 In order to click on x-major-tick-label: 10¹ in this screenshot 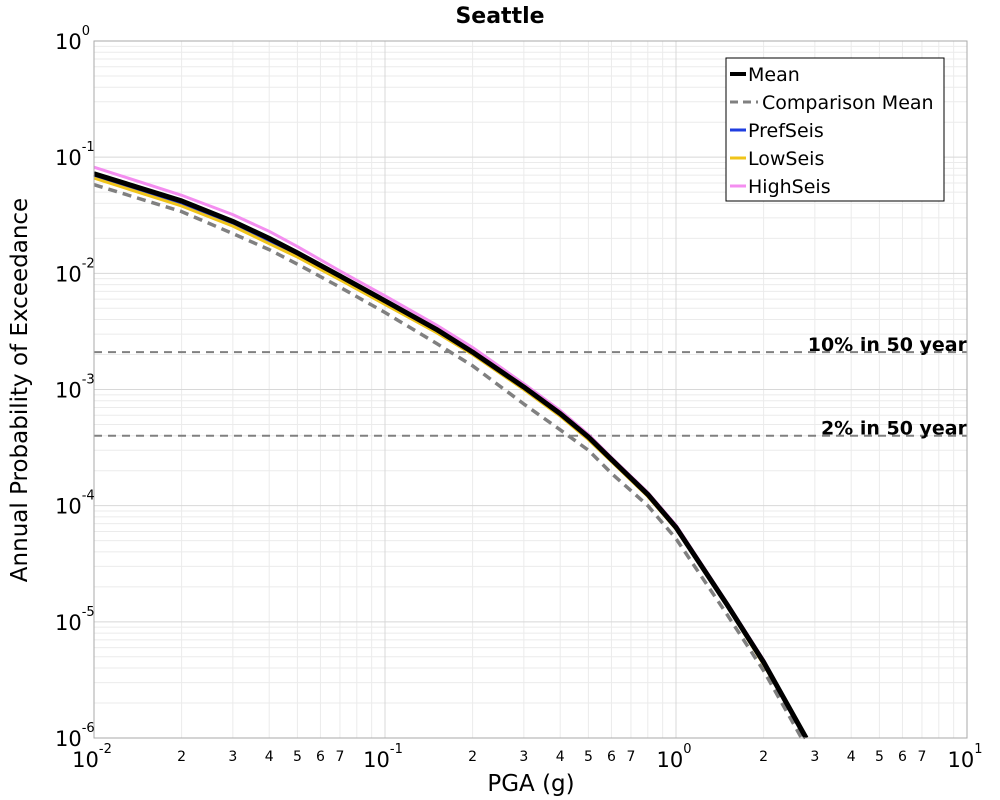, I will do `click(964, 757)`.